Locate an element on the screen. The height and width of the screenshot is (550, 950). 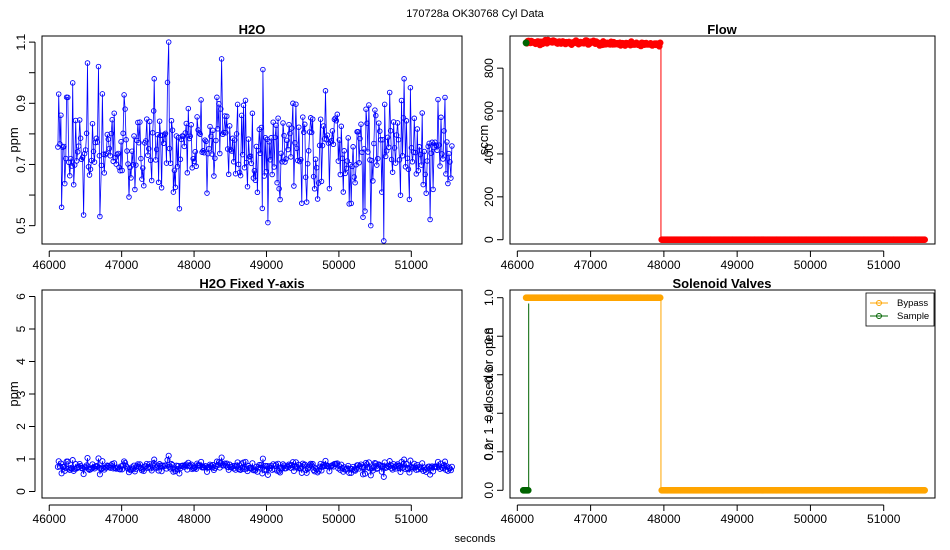
y-tick-label: 6 is located at coordinates (21, 296).